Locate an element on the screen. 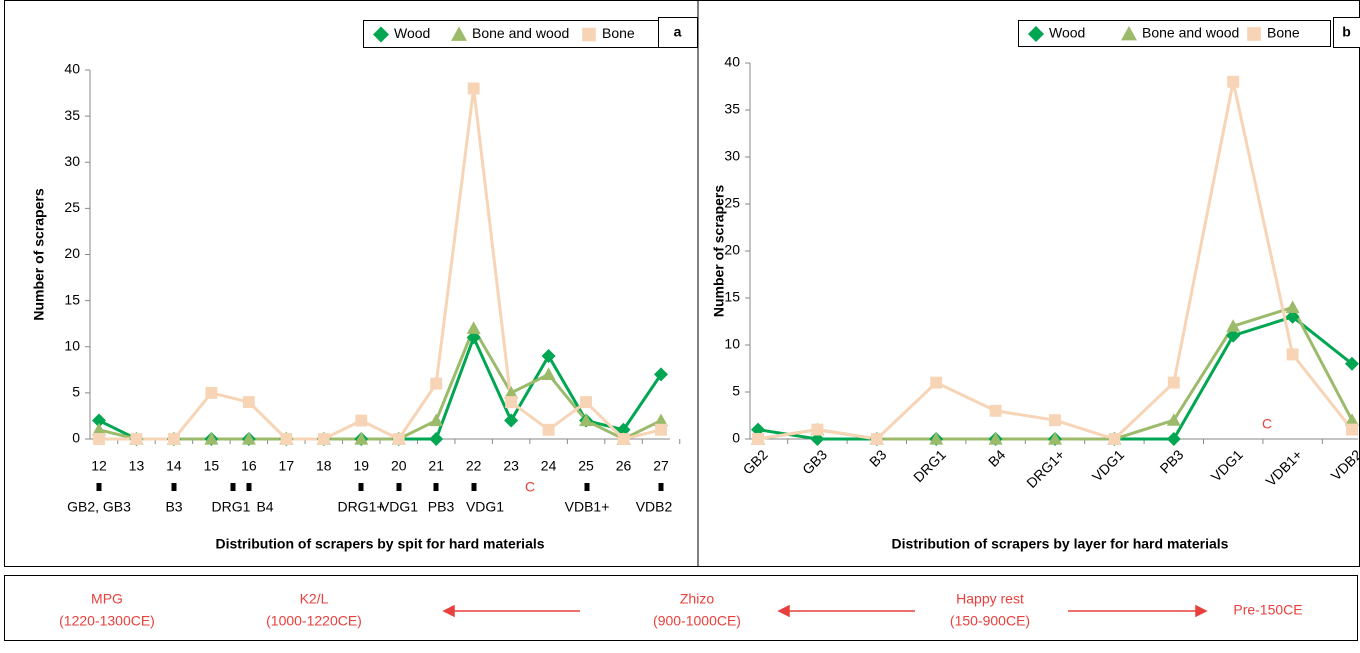 This screenshot has width=1360, height=653. x-tick-label: 18 is located at coordinates (324, 466).